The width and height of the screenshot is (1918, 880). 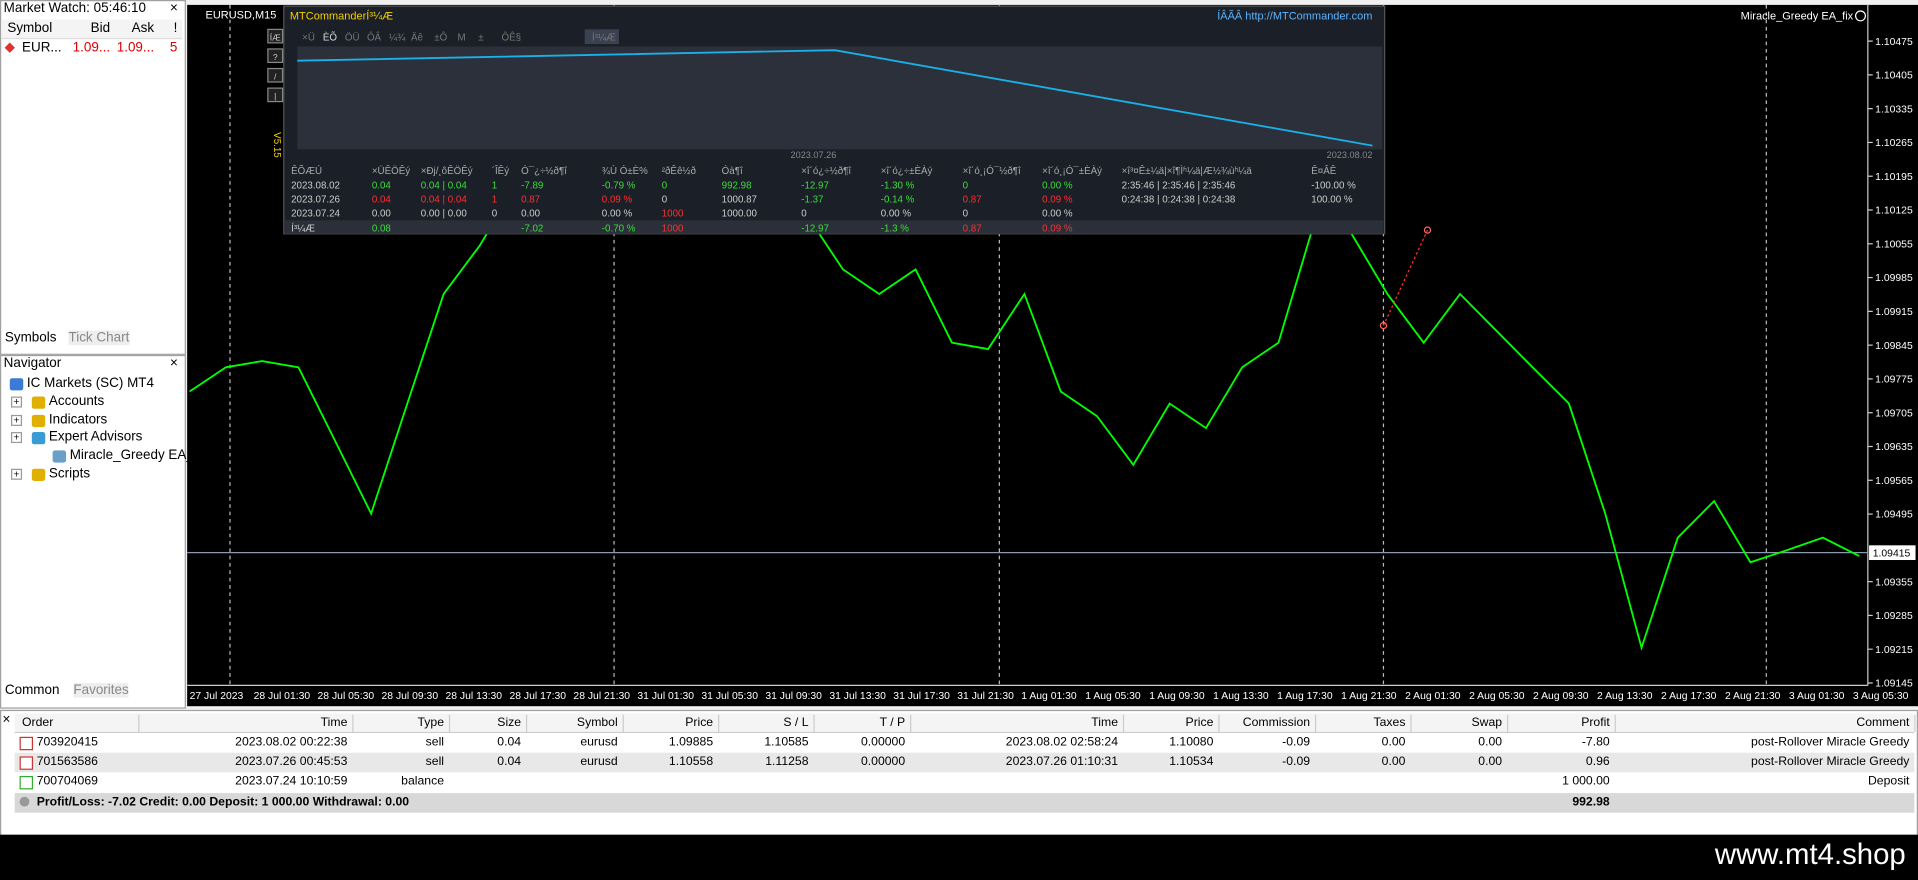 I want to click on tree-item: Scripts, so click(x=69, y=474).